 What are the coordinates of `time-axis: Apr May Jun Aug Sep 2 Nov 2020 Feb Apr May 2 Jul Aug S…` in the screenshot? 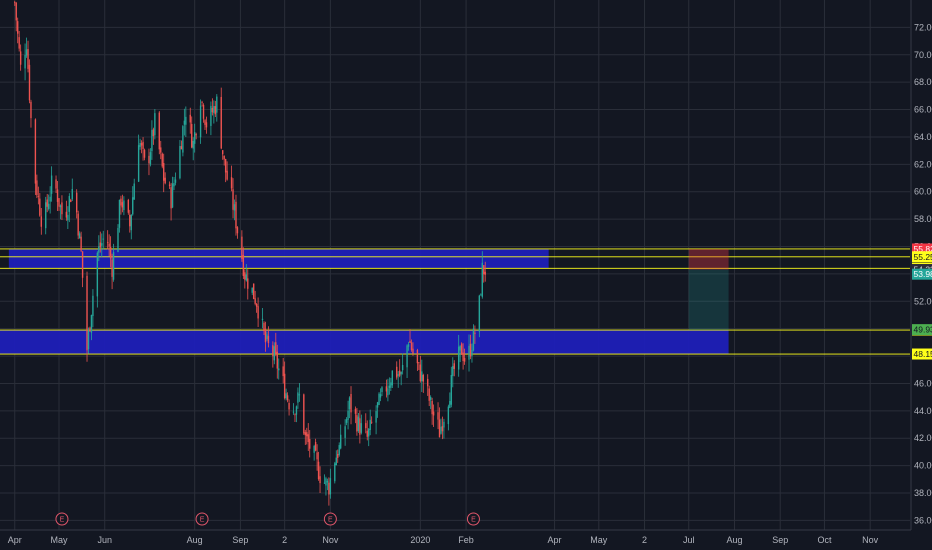 It's located at (455, 537).